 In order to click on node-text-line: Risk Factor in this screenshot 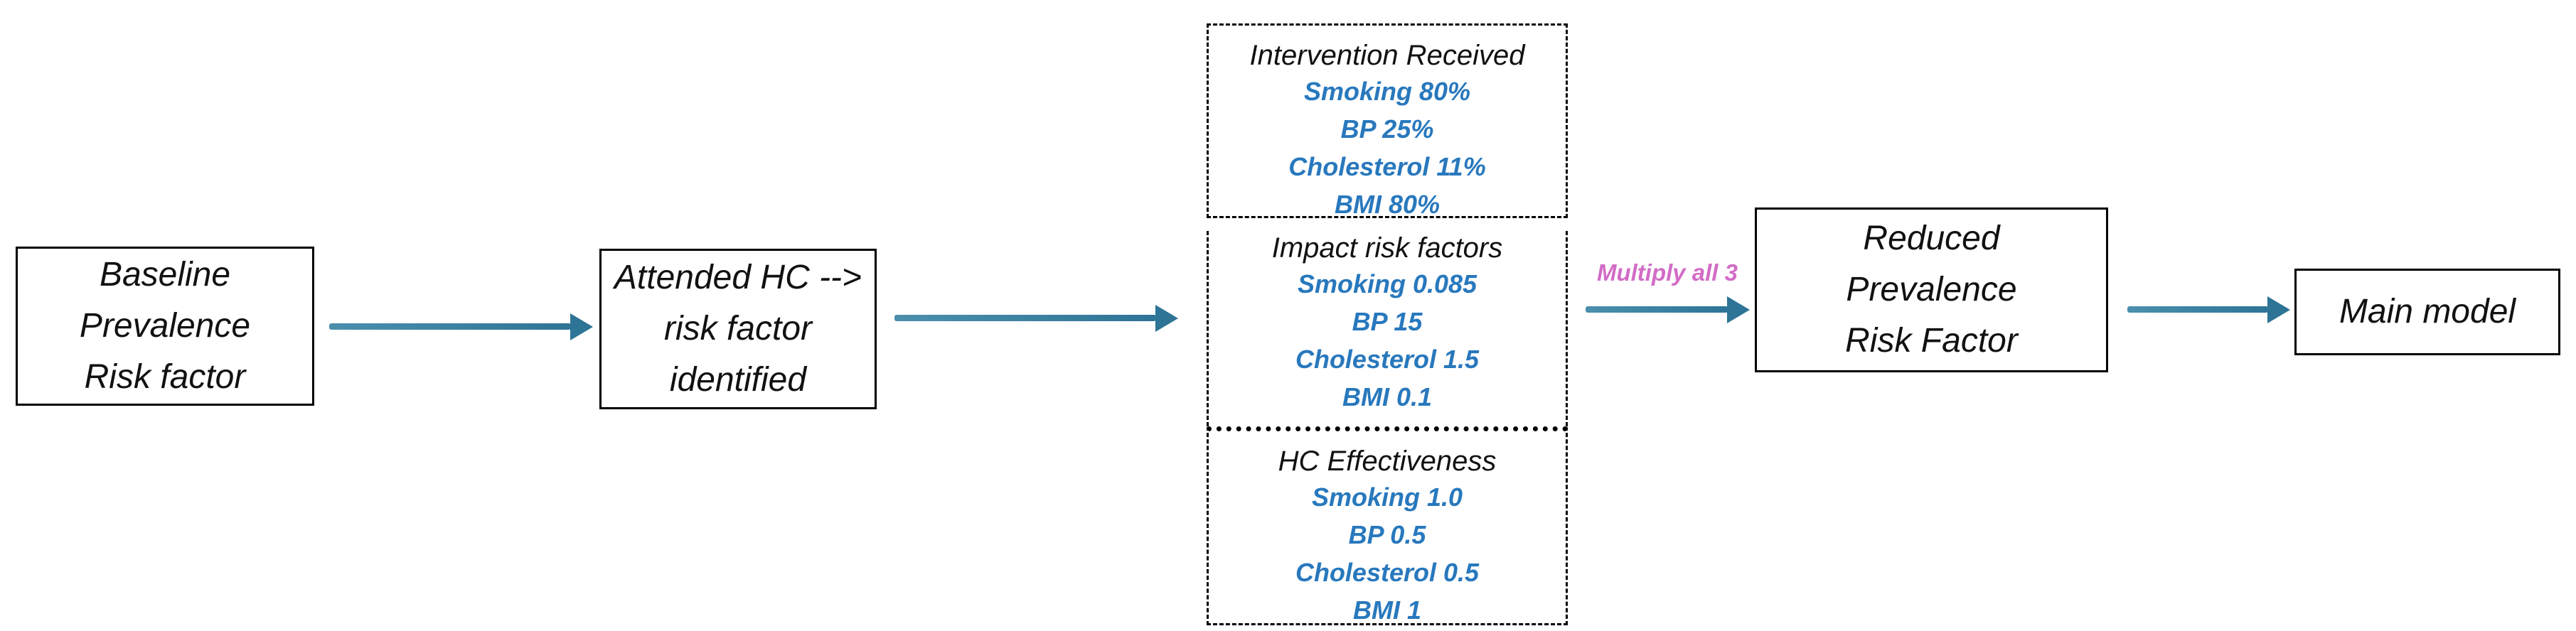, I will do `click(1931, 341)`.